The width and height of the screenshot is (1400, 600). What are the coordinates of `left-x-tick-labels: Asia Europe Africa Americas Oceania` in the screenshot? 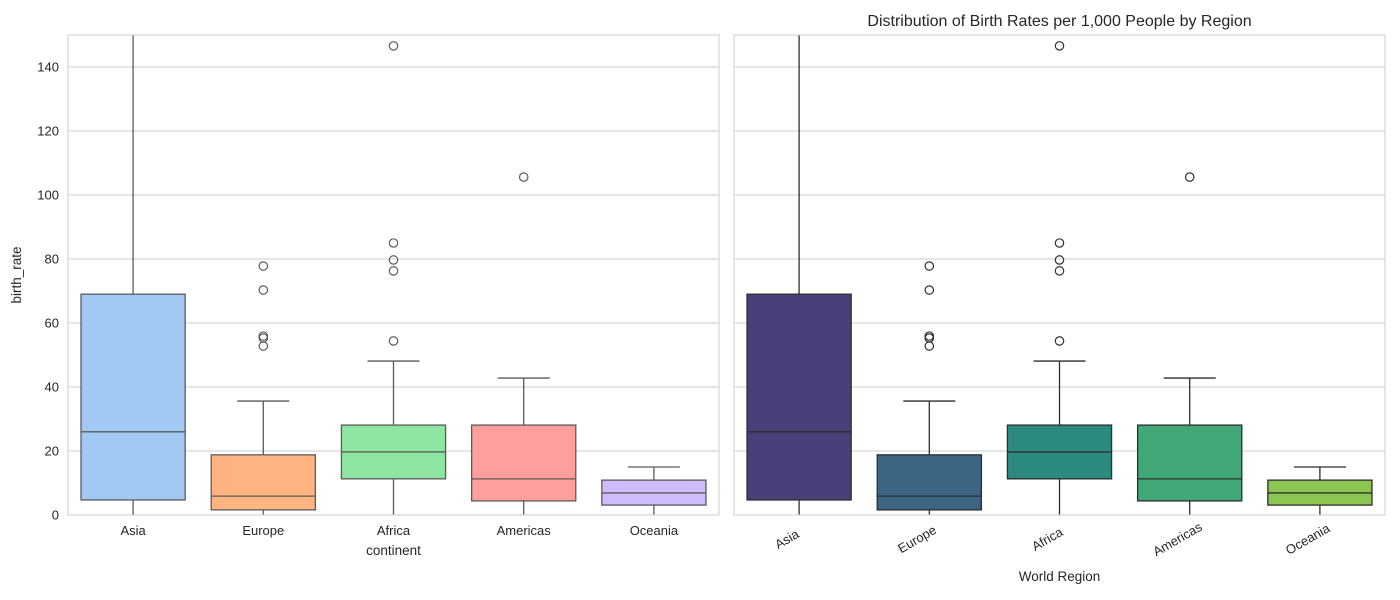 It's located at (399, 530).